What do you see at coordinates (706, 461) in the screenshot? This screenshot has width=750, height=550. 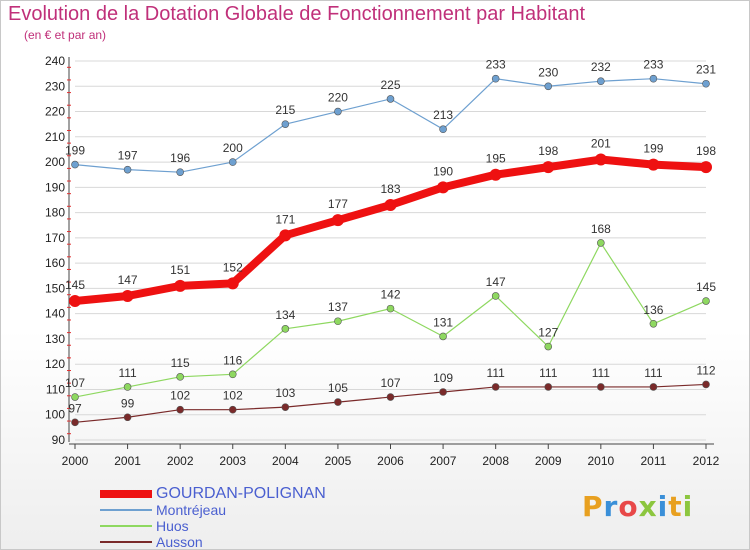 I see `x-tick-label: 2012` at bounding box center [706, 461].